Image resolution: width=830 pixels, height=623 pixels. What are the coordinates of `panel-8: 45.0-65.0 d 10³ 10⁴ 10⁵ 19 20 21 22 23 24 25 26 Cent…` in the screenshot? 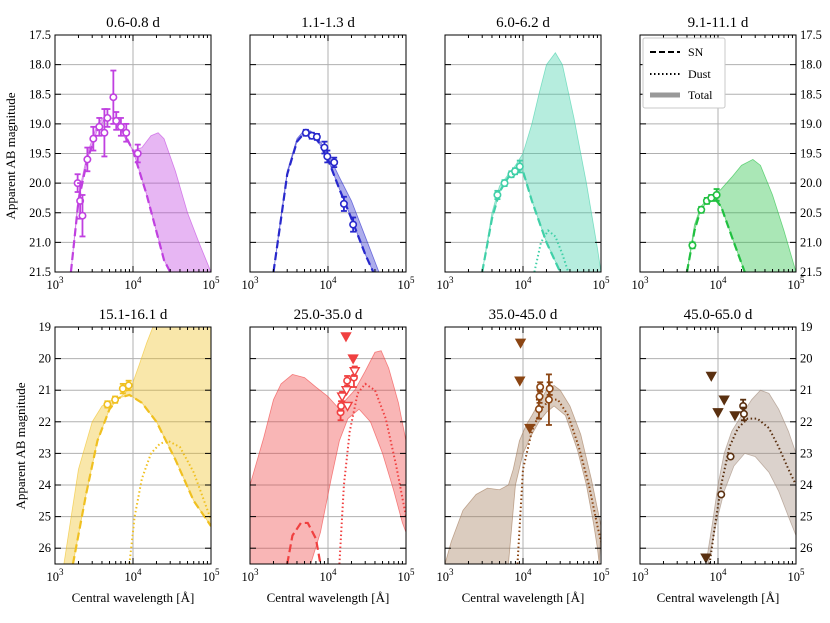 It's located at (723, 456).